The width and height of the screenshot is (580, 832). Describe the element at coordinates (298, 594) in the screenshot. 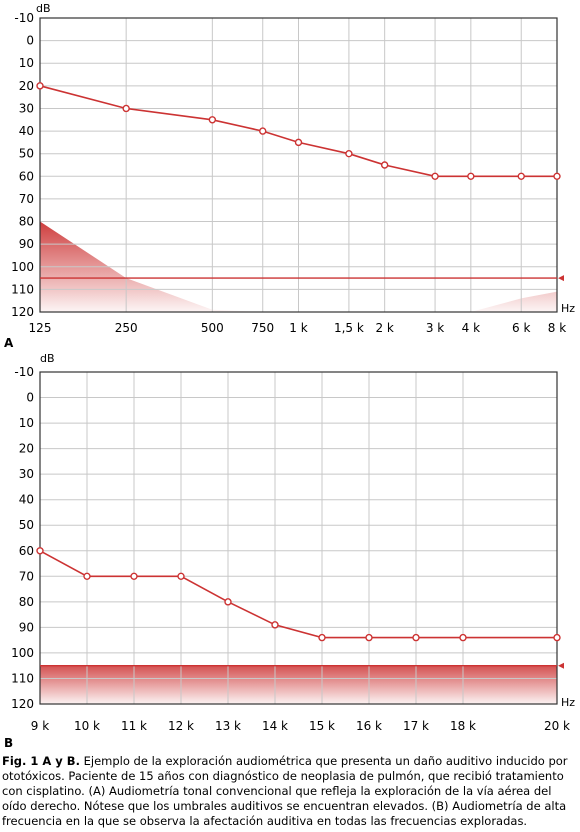

I see `data-line` at that location.